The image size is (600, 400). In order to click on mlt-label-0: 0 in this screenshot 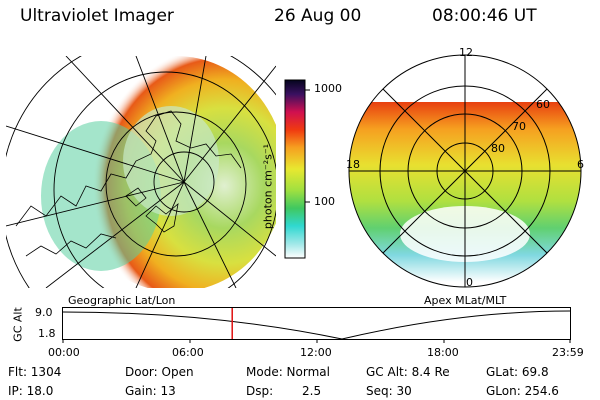, I will do `click(469, 282)`.